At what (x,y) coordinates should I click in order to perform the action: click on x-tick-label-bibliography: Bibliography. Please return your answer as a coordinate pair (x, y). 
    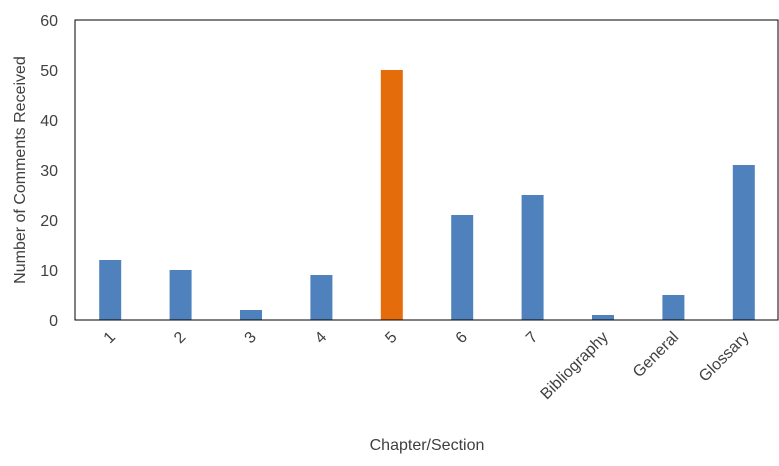
    Looking at the image, I should click on (575, 366).